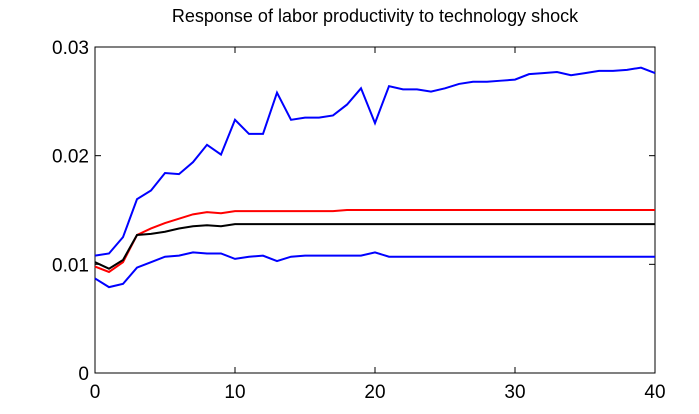 Image resolution: width=699 pixels, height=414 pixels. Describe the element at coordinates (95, 392) in the screenshot. I see `x-tick-label: 0` at that location.